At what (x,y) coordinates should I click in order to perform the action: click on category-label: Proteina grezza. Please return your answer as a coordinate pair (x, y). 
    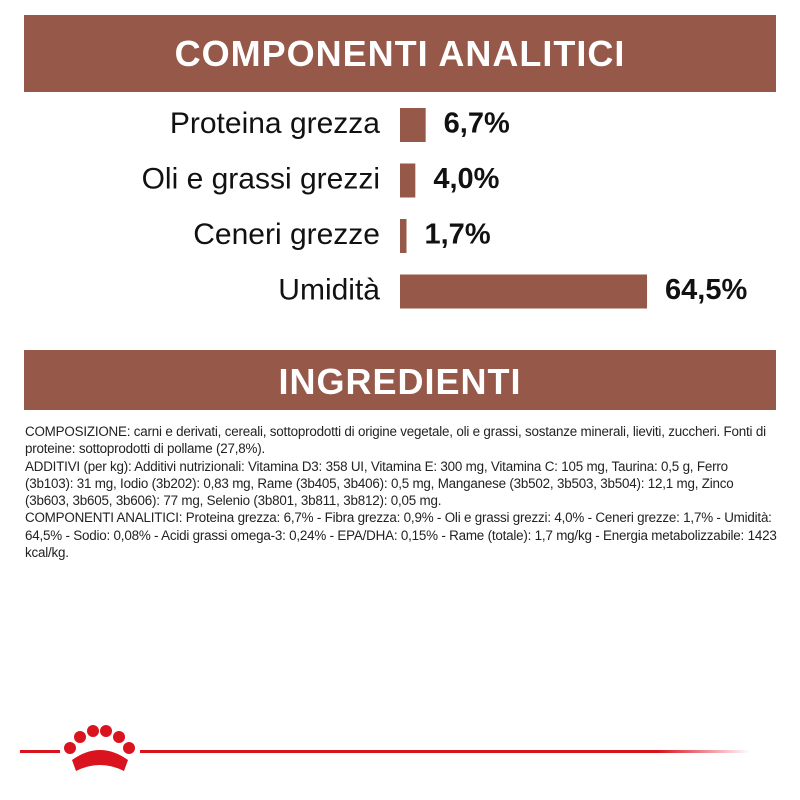
    Looking at the image, I should click on (275, 123).